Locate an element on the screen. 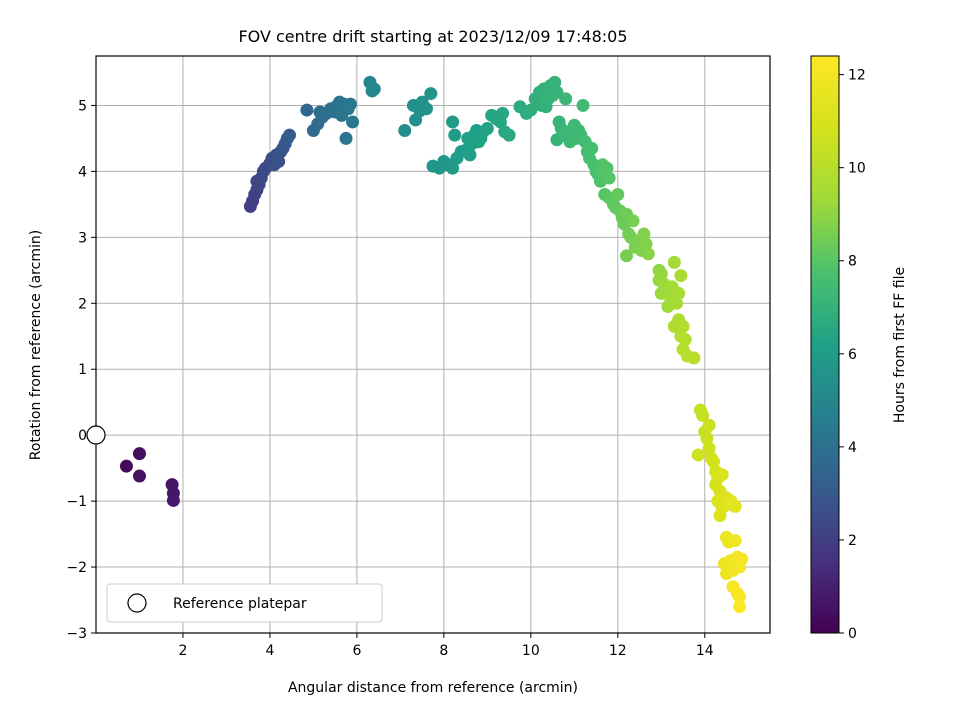  colorbar-tick-label: 10 is located at coordinates (857, 169).